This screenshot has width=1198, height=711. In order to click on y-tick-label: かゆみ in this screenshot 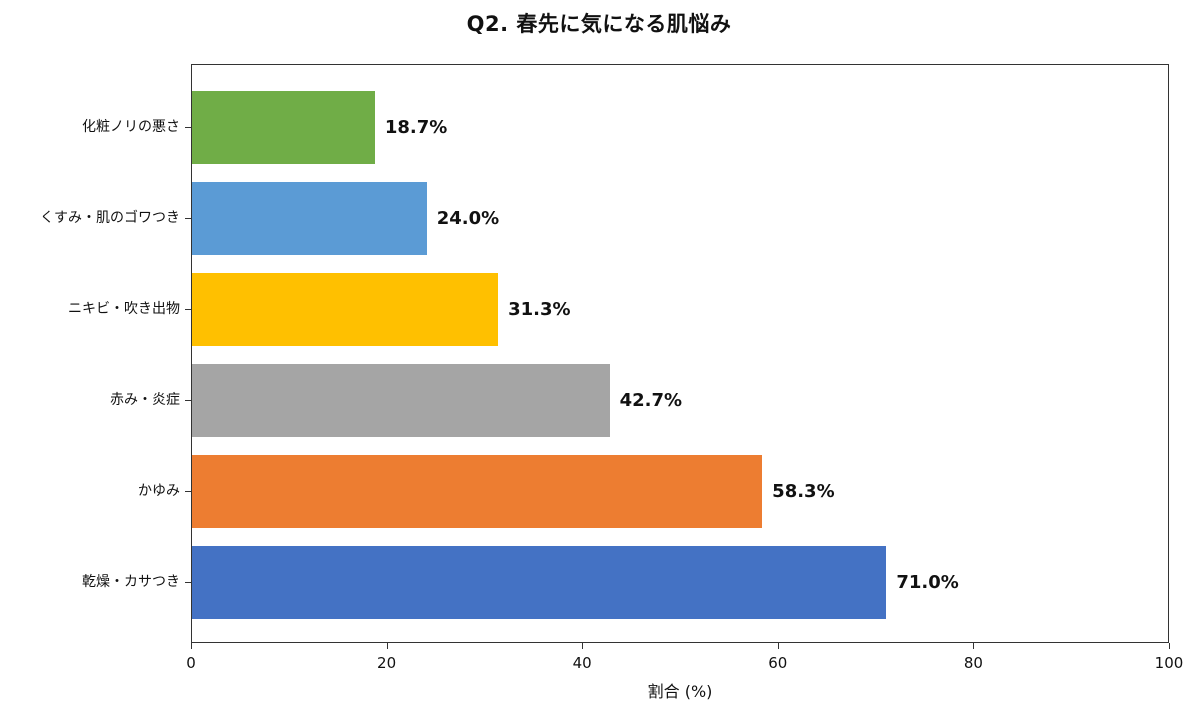, I will do `click(159, 490)`.